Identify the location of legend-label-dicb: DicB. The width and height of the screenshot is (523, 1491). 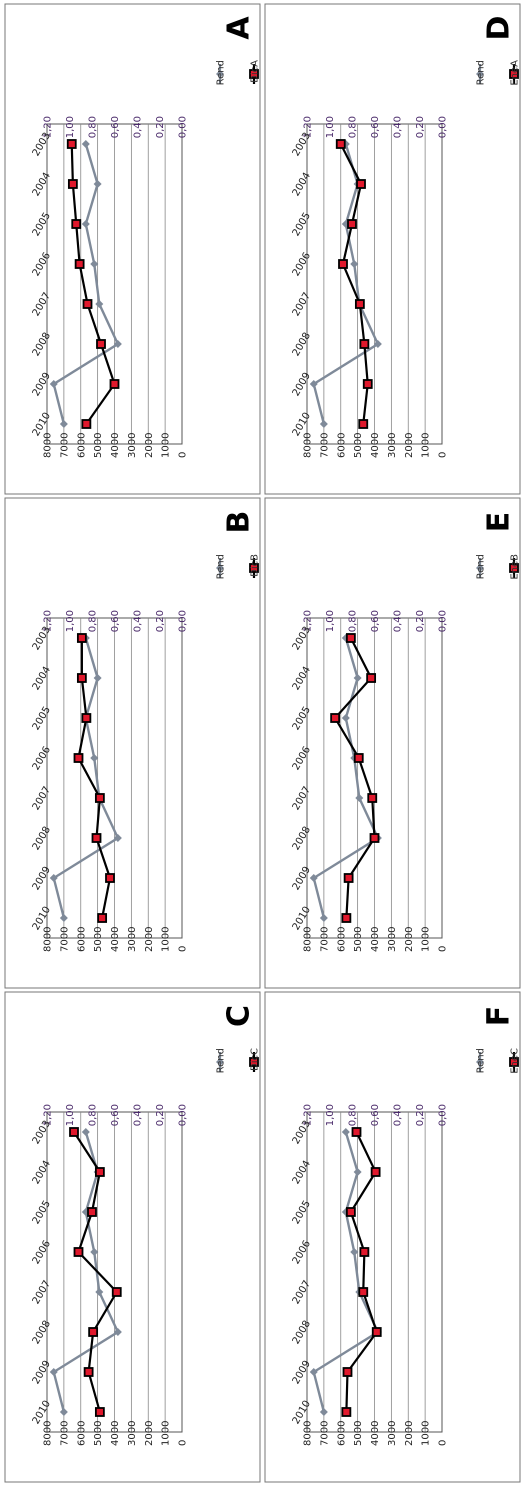
(255, 565).